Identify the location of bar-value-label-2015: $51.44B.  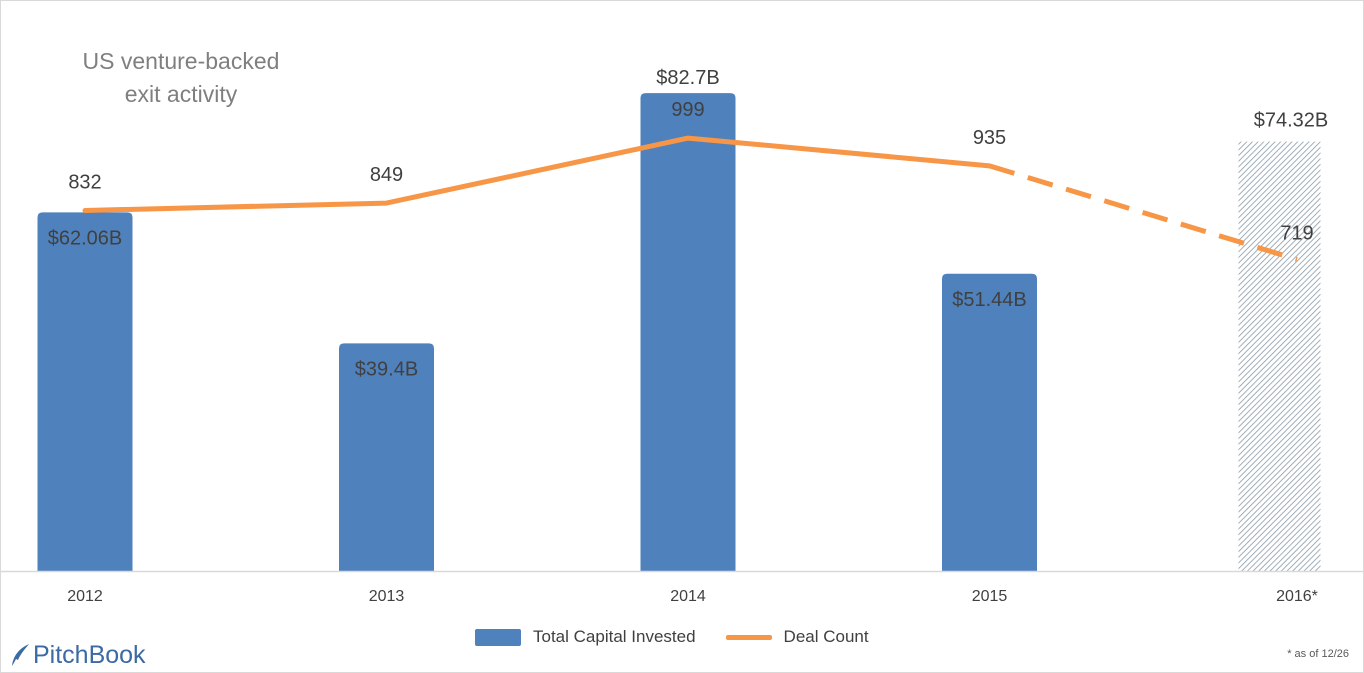
(989, 300).